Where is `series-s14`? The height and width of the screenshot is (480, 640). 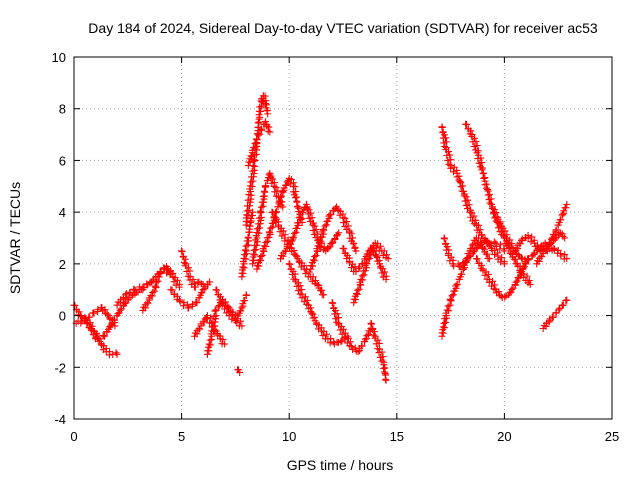 series-s14 is located at coordinates (259, 144).